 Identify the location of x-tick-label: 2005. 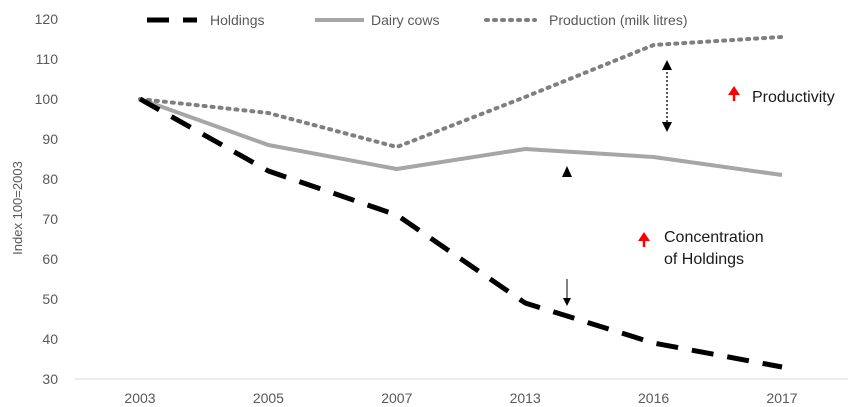
(268, 398).